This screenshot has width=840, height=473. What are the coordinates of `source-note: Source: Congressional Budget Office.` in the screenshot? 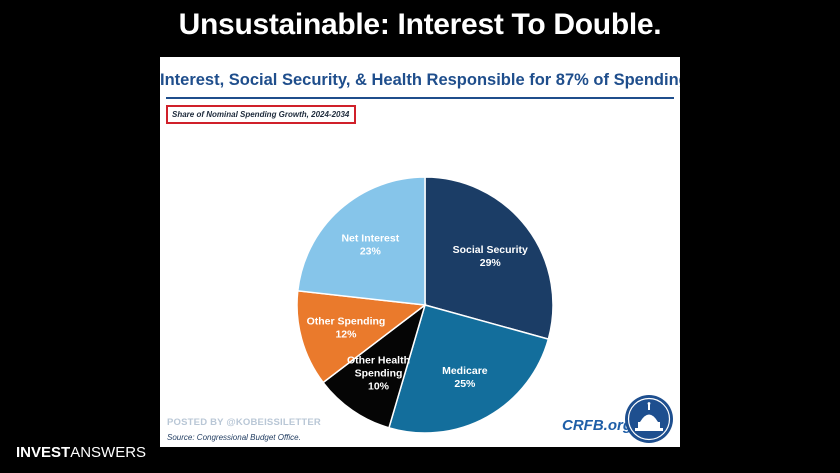 It's located at (234, 437).